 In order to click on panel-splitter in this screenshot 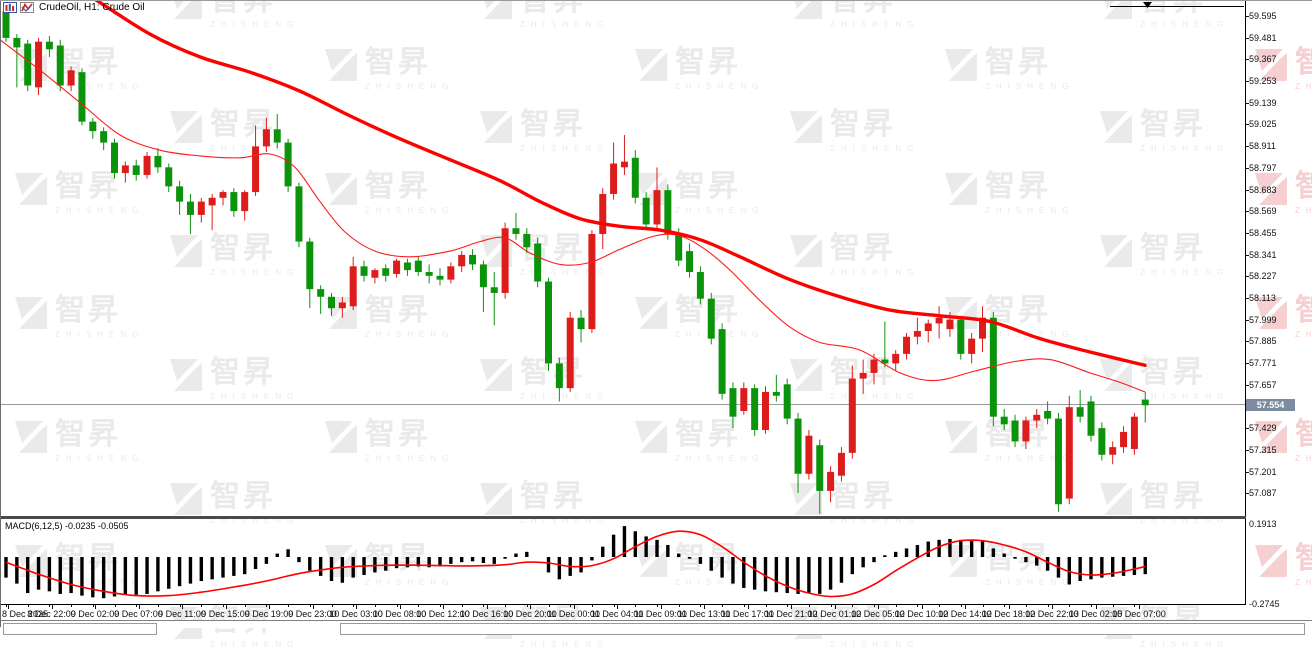, I will do `click(623, 517)`.